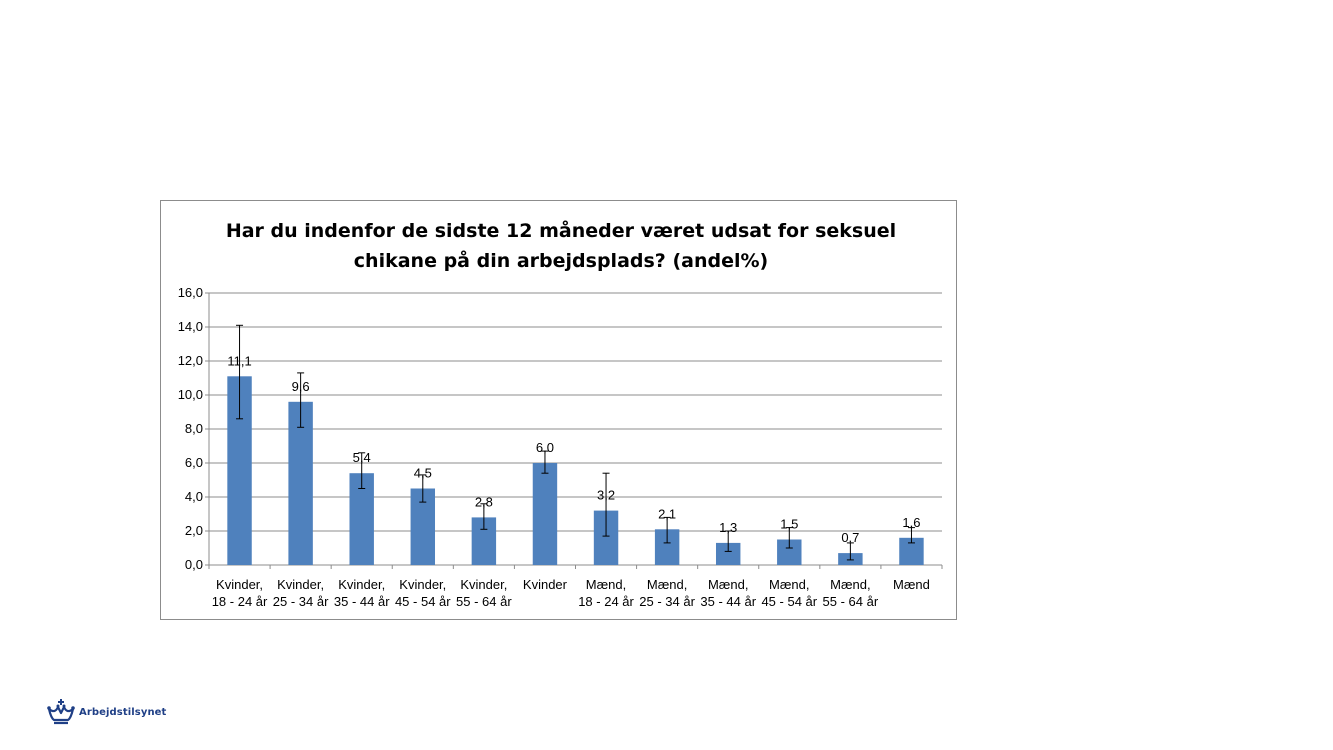 This screenshot has height=750, width=1333. I want to click on data-label: 1,5, so click(789, 524).